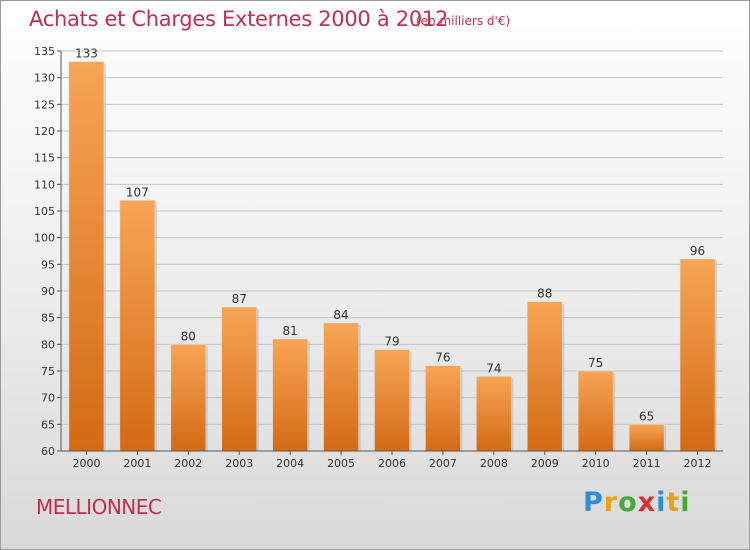  I want to click on x-tick-label: 2000, so click(86, 463).